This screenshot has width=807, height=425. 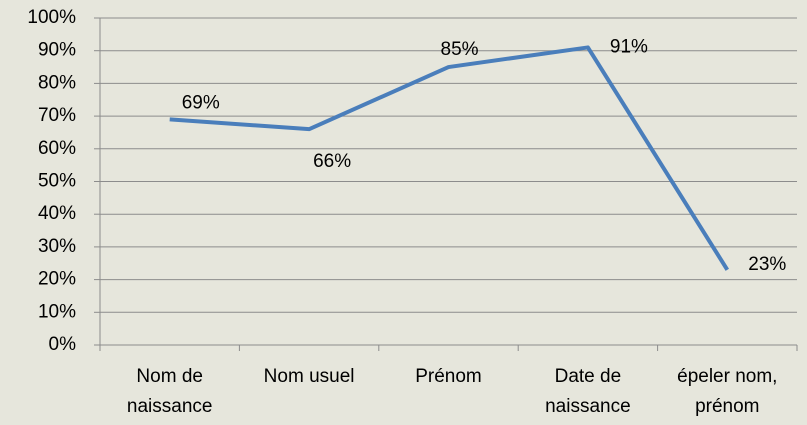 What do you see at coordinates (51, 17) in the screenshot?
I see `y-tick-label: 100%` at bounding box center [51, 17].